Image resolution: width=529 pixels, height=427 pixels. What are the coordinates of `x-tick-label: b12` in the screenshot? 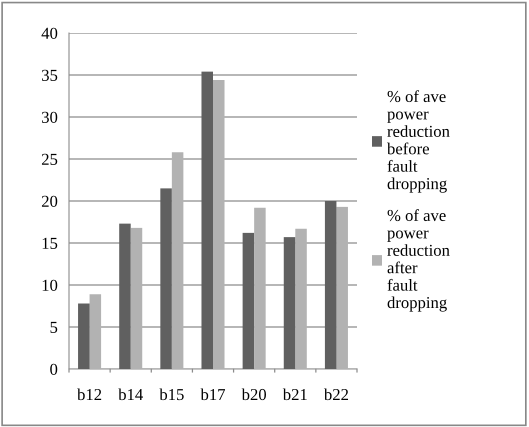 It's located at (89, 394).